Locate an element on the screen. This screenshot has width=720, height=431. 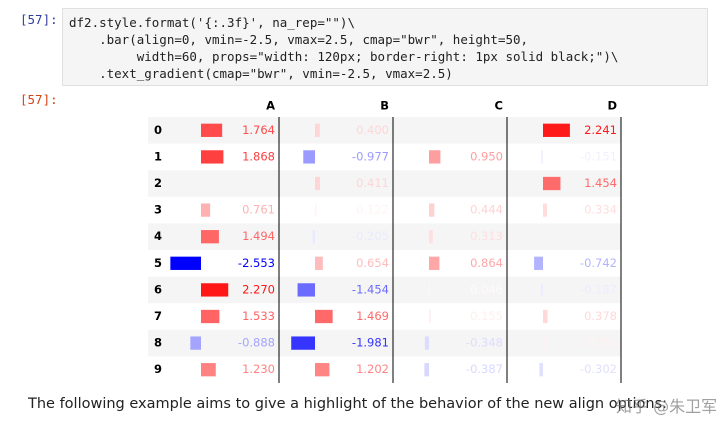
column-header: A is located at coordinates (270, 106).